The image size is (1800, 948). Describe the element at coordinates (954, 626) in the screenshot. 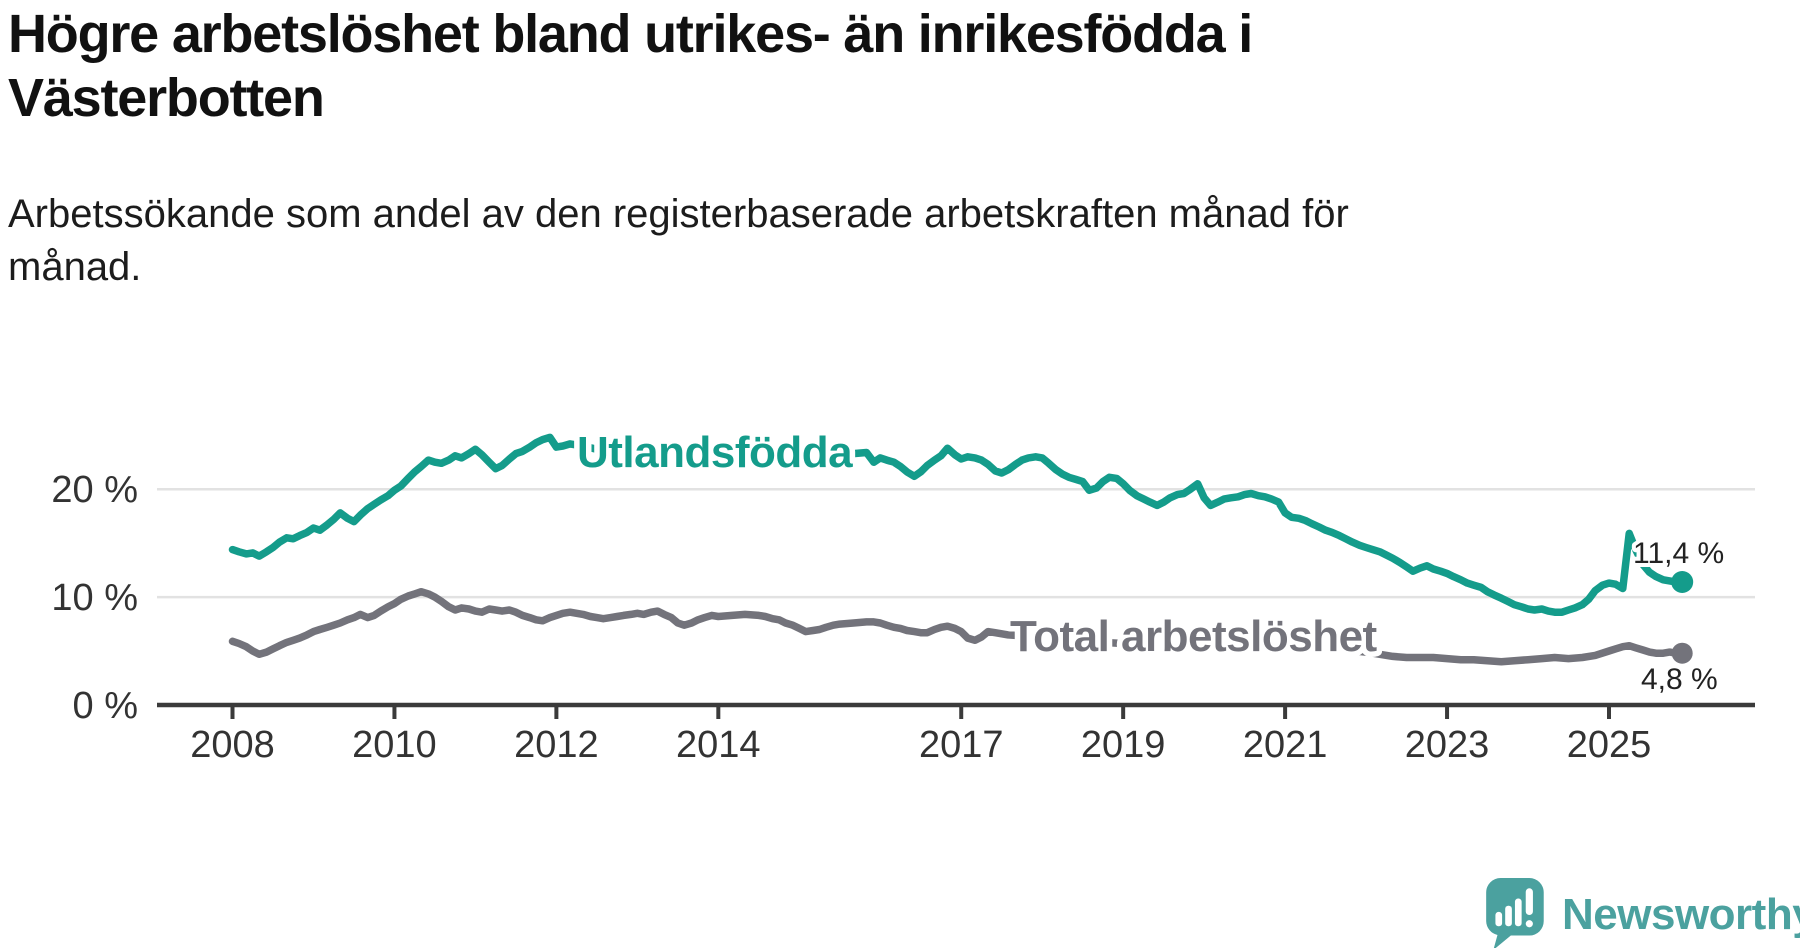

I see `series-line-total-arbetsloshet` at that location.